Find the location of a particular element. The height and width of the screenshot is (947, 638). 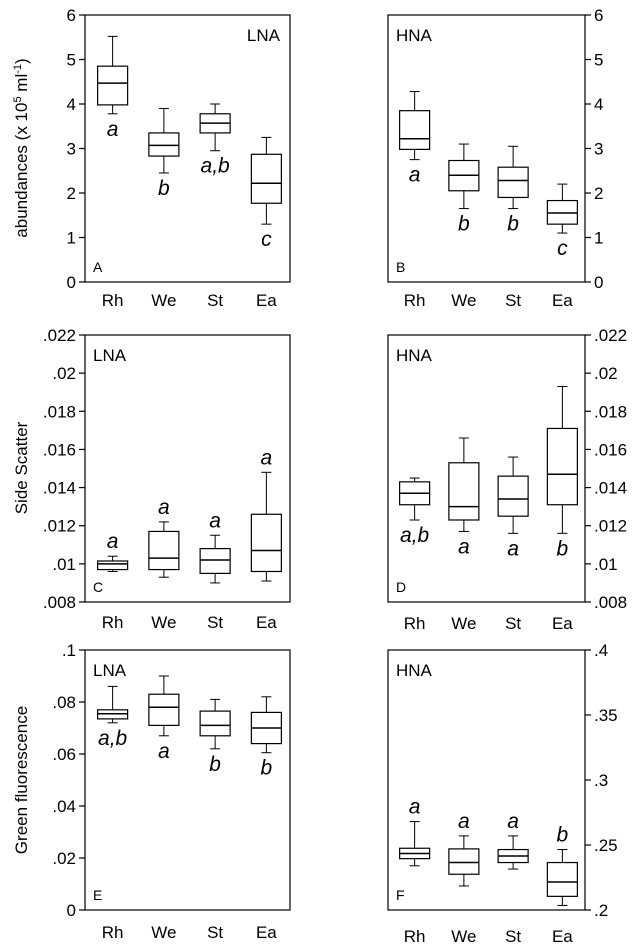

y-axis-label-part: ml is located at coordinates (21, 85).